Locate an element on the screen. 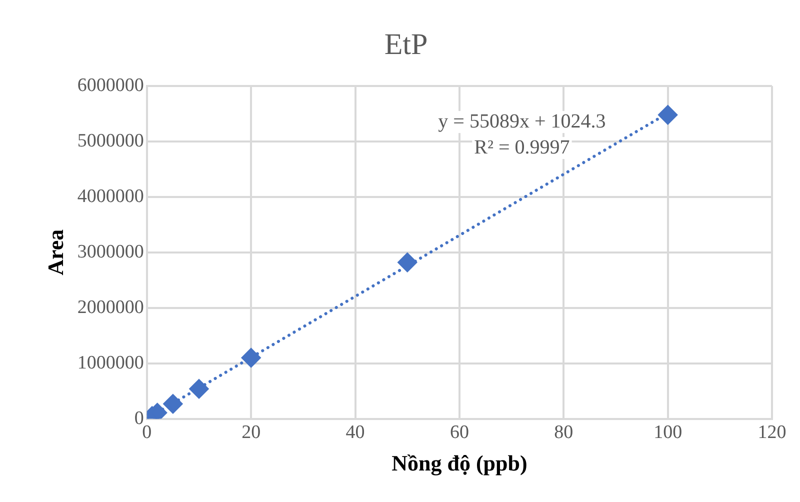  annotation: R² = 0.9997 is located at coordinates (522, 147).